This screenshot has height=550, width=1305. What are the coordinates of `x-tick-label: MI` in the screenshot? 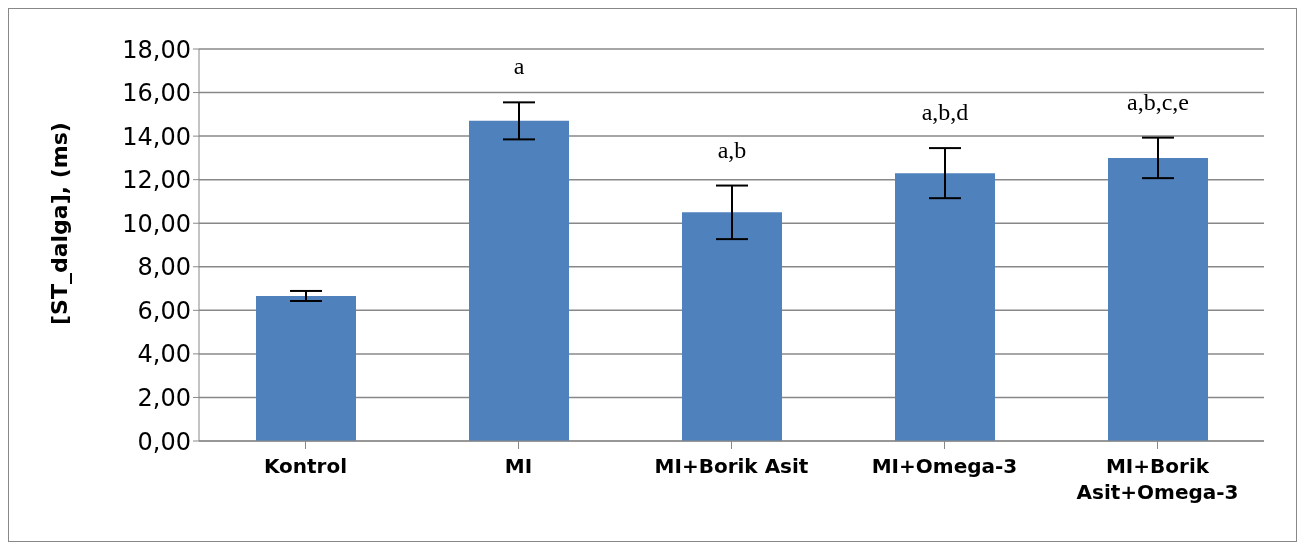 It's located at (518, 466).